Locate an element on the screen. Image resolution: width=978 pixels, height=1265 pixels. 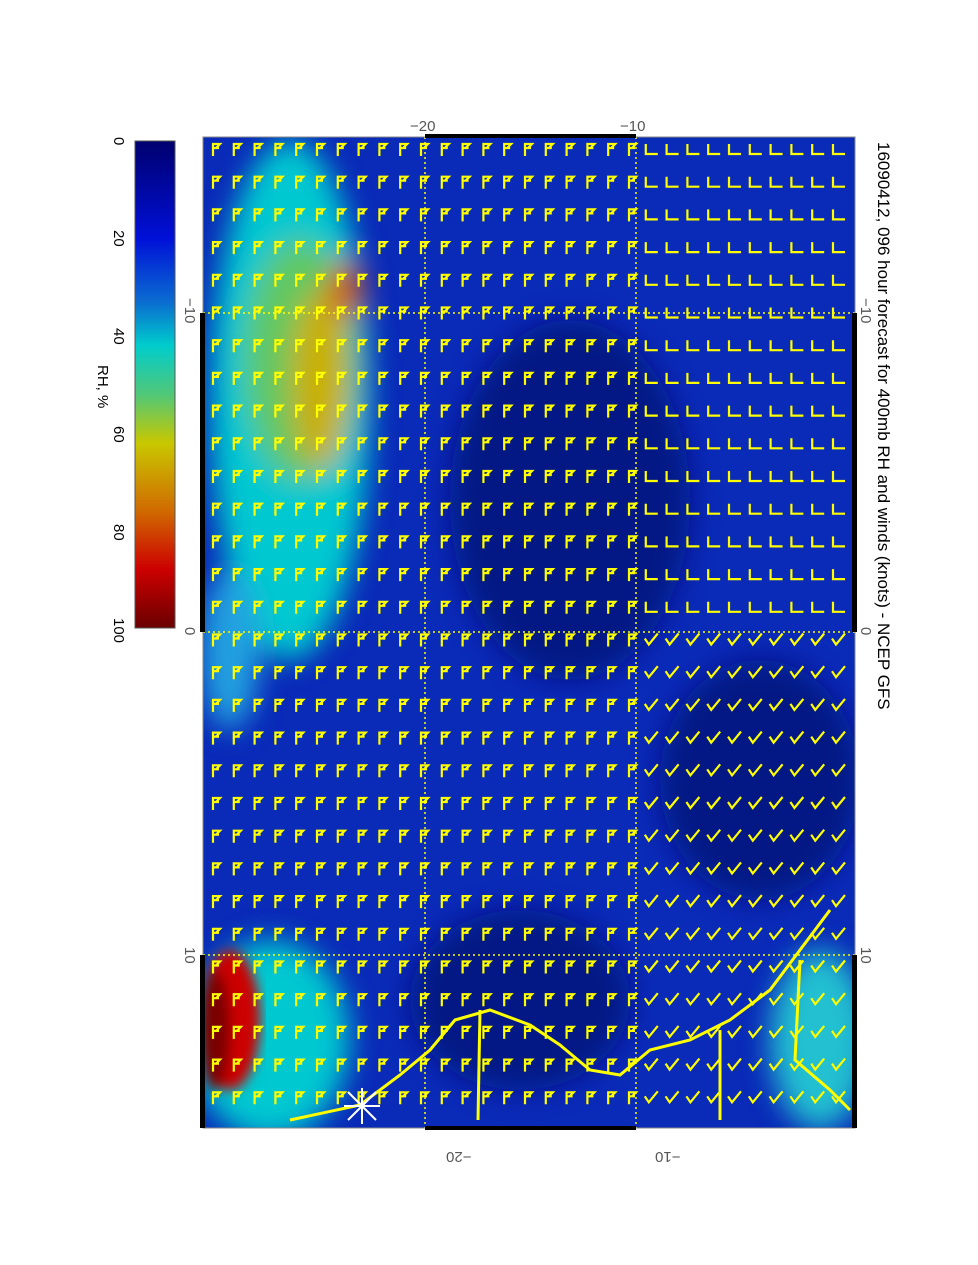
colorbar-label: RH, % is located at coordinates (102, 387).